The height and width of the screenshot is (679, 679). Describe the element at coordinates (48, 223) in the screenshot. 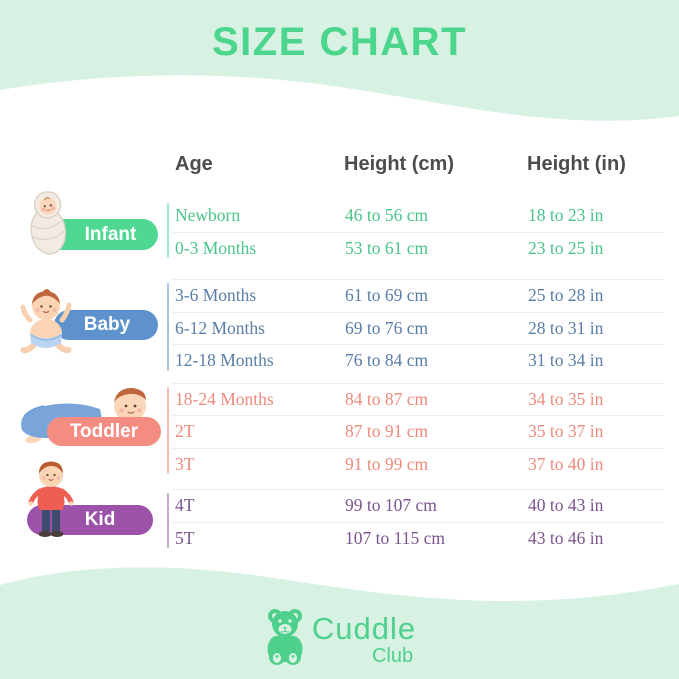

I see `swaddled-baby-icon` at that location.